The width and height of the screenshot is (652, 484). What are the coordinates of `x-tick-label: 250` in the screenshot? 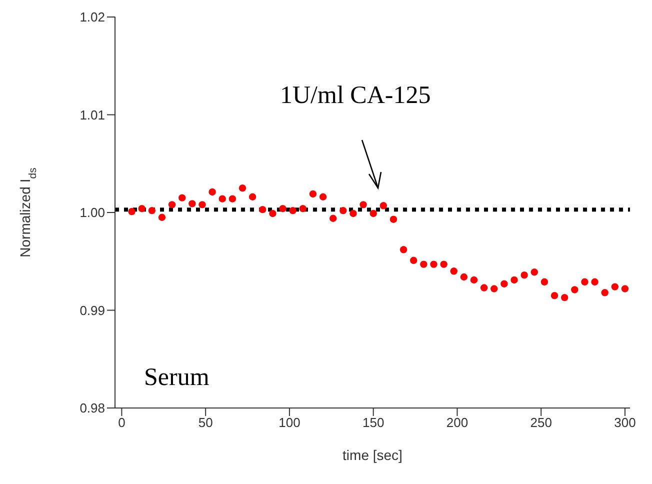 It's located at (541, 422).